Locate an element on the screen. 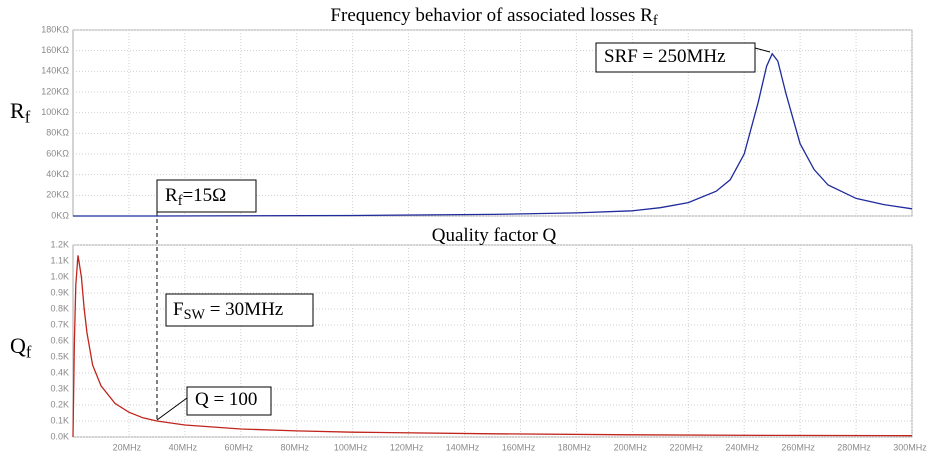 This screenshot has width=928, height=458. y-tick-label: 1.0K is located at coordinates (59, 276).